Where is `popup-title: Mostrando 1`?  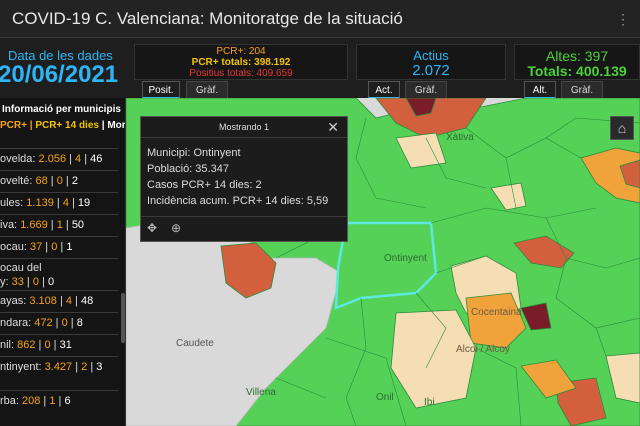 popup-title: Mostrando 1 is located at coordinates (244, 127).